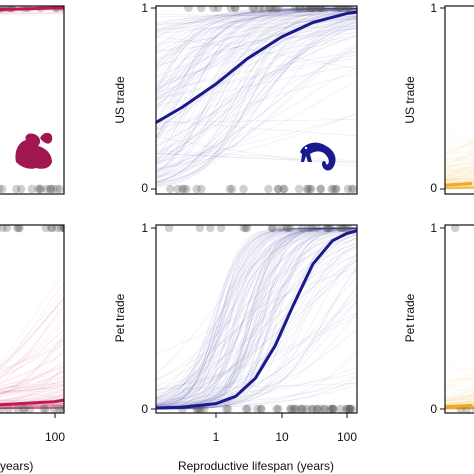 This screenshot has height=474, width=474. Describe the element at coordinates (144, 228) in the screenshot. I see `ytick-cb-1: 1` at that location.